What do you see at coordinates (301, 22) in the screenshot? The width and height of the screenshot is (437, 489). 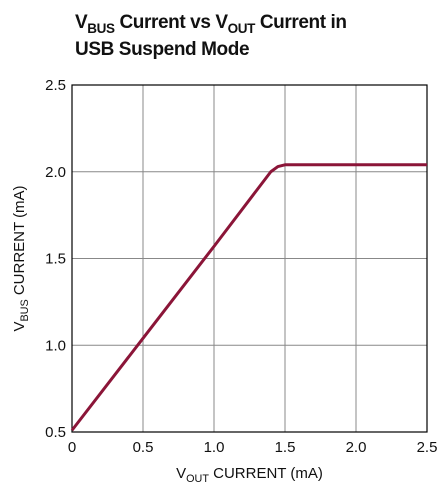 I see `title-part: Current in` at bounding box center [301, 22].